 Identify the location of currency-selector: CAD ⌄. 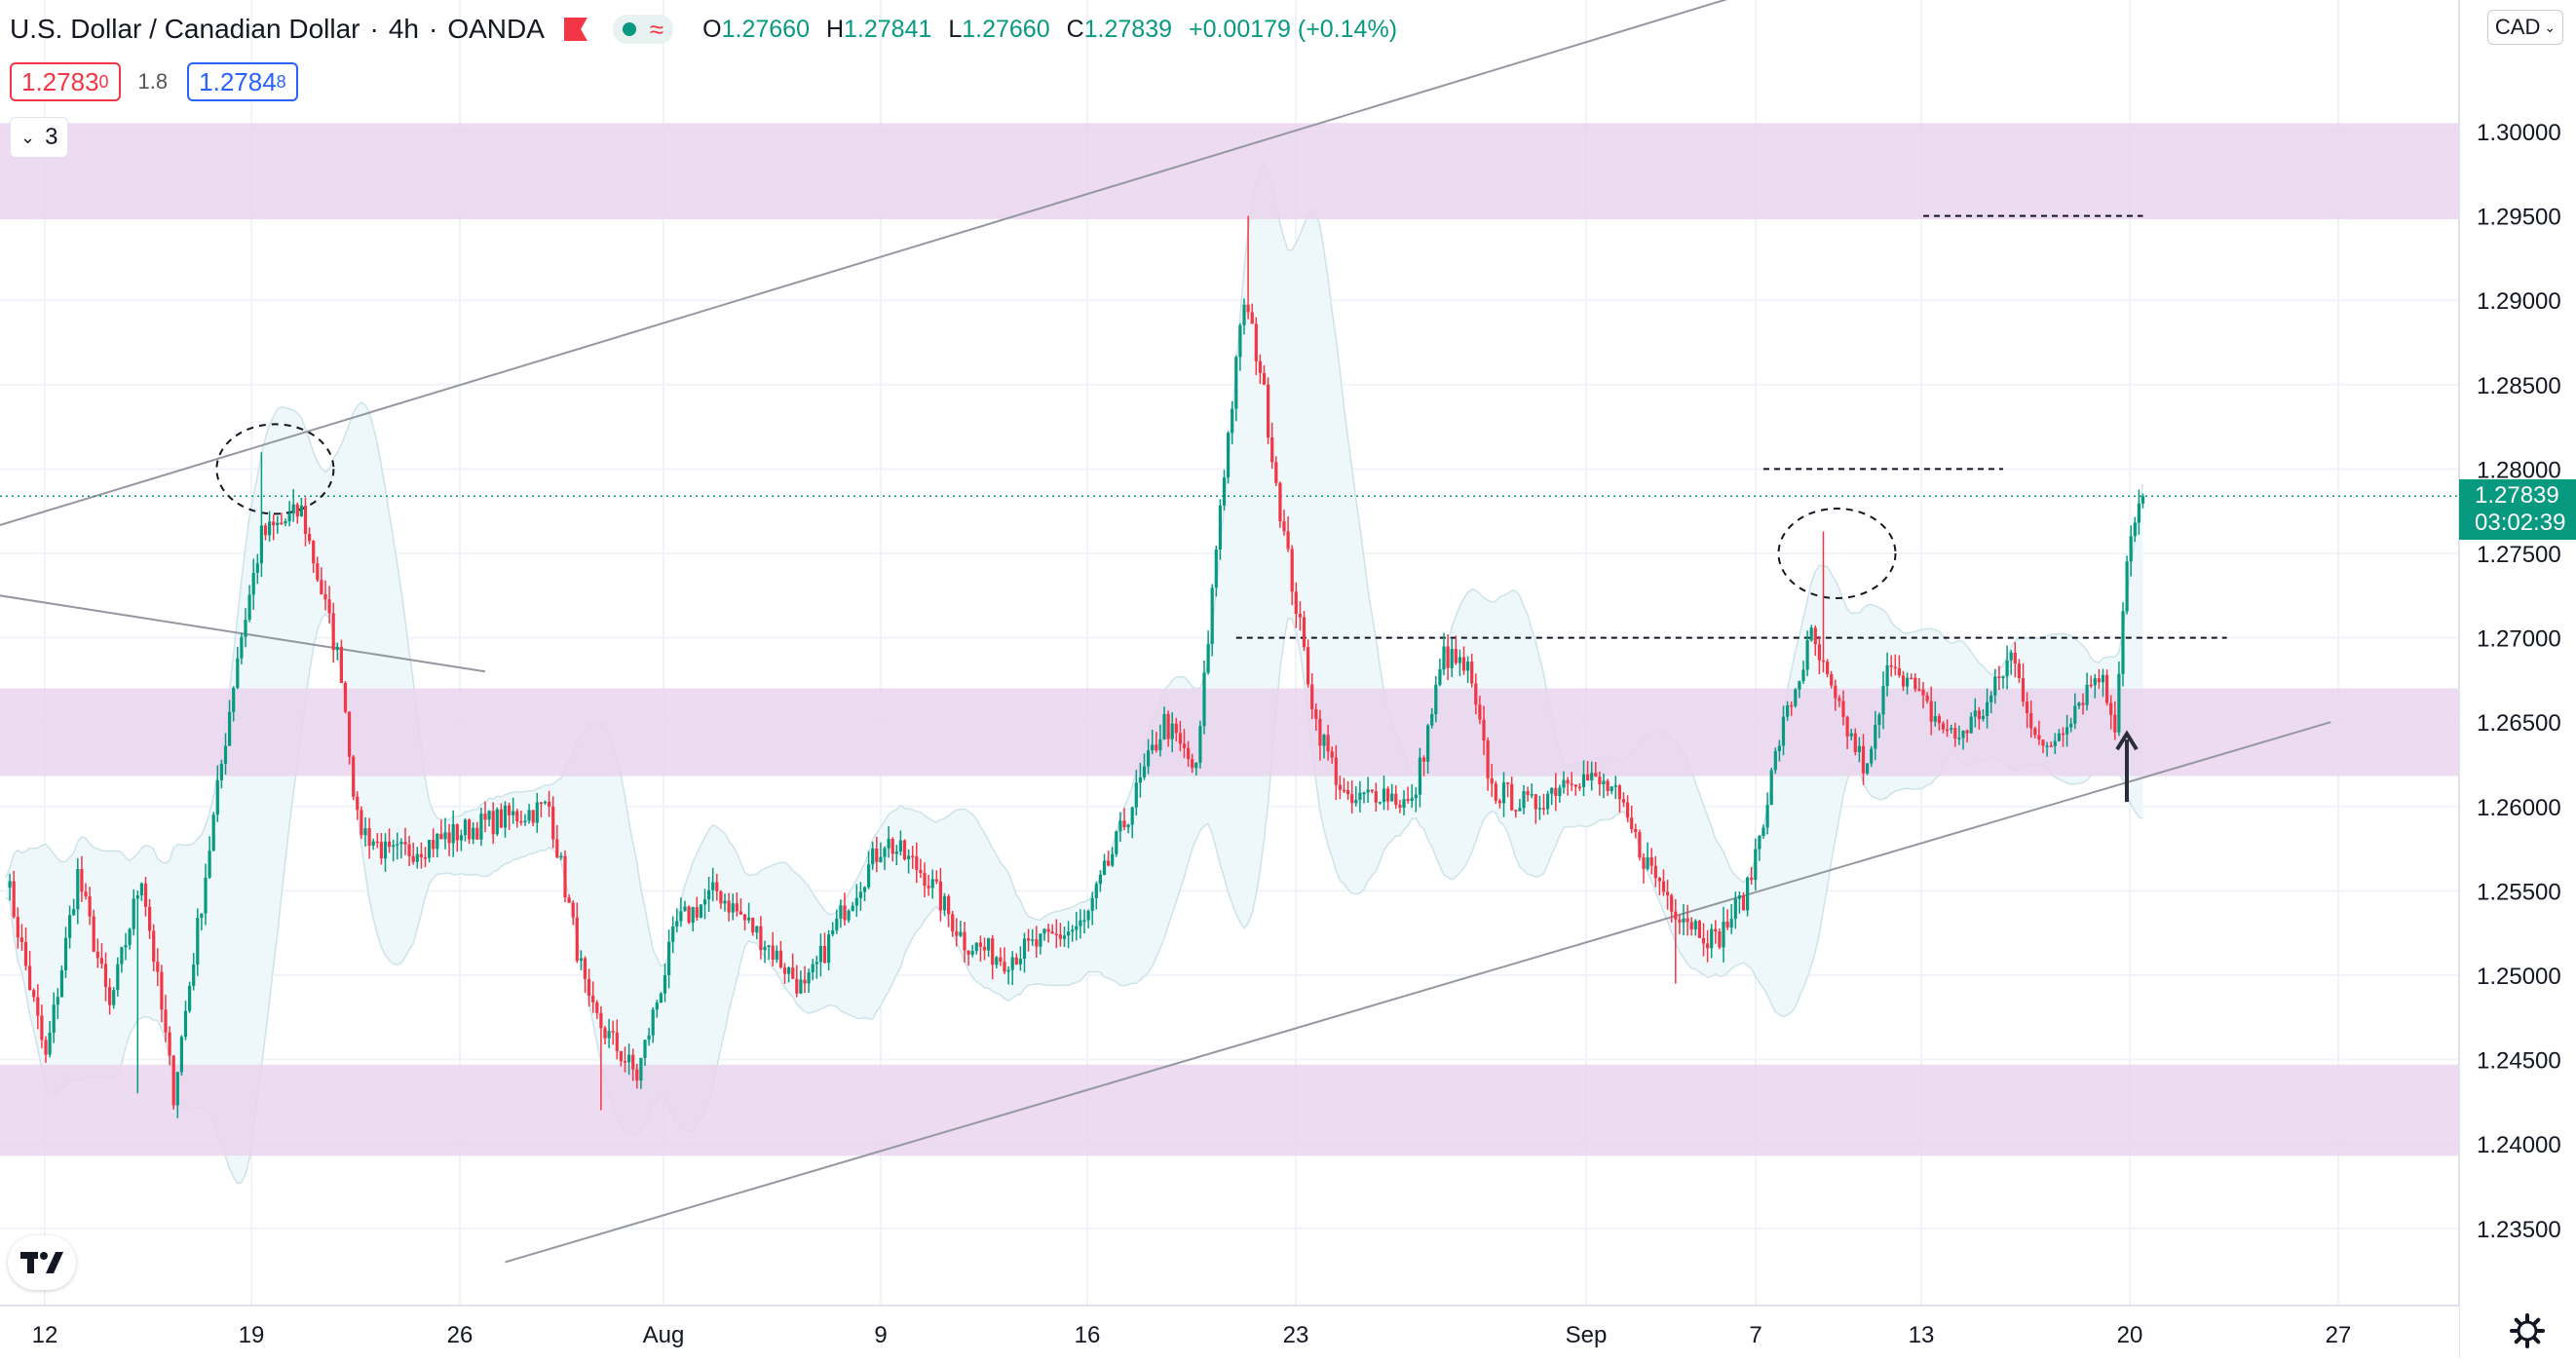
(2525, 28).